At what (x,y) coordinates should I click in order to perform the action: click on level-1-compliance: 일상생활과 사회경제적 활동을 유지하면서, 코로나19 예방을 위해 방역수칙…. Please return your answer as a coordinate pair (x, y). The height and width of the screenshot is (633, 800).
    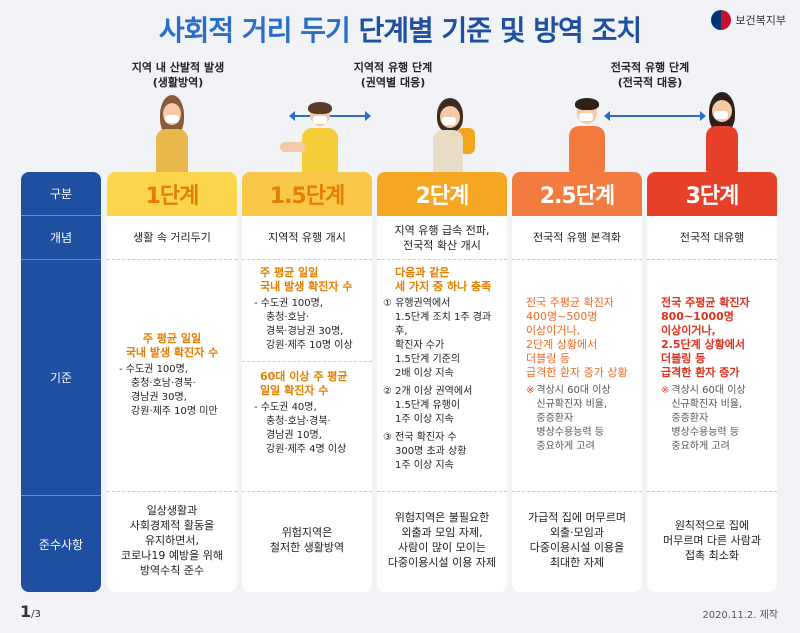
    Looking at the image, I should click on (172, 540).